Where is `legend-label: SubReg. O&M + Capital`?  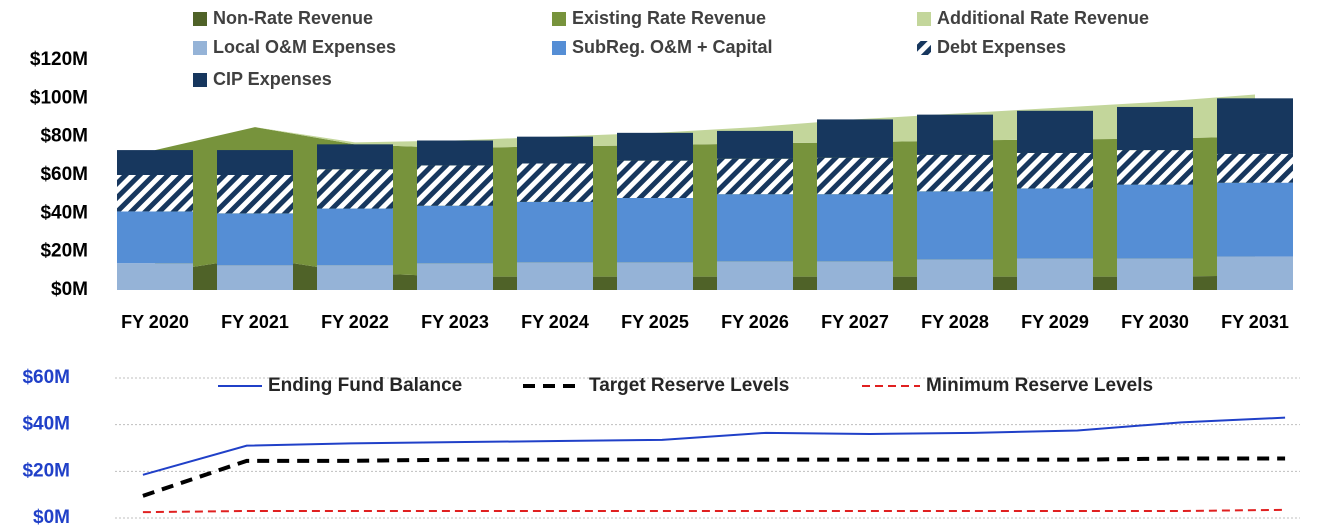 legend-label: SubReg. O&M + Capital is located at coordinates (672, 47).